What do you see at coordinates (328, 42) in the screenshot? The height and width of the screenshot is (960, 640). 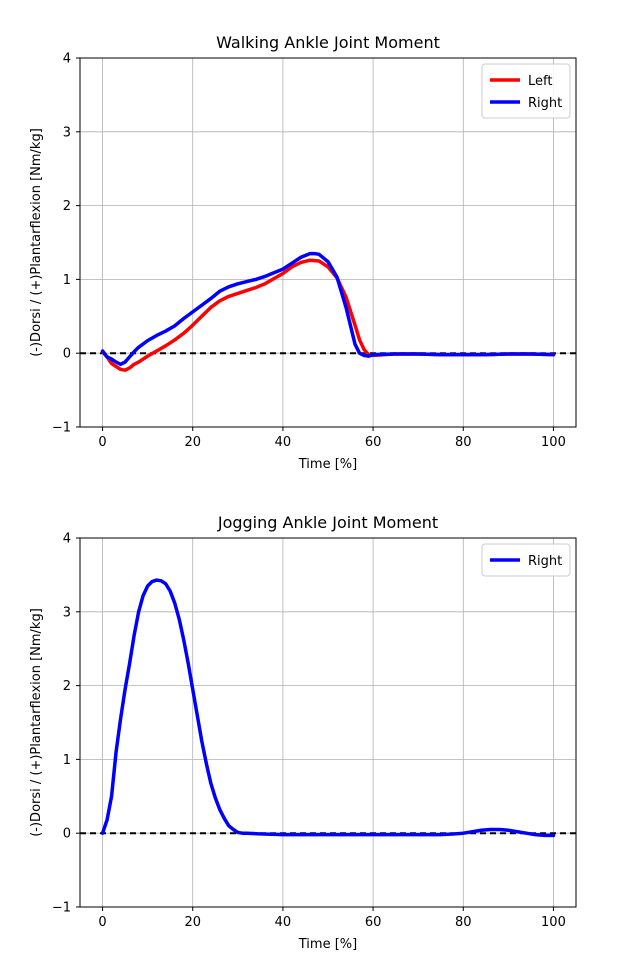 I see `chart-title: Walking Ankle Joint Moment` at bounding box center [328, 42].